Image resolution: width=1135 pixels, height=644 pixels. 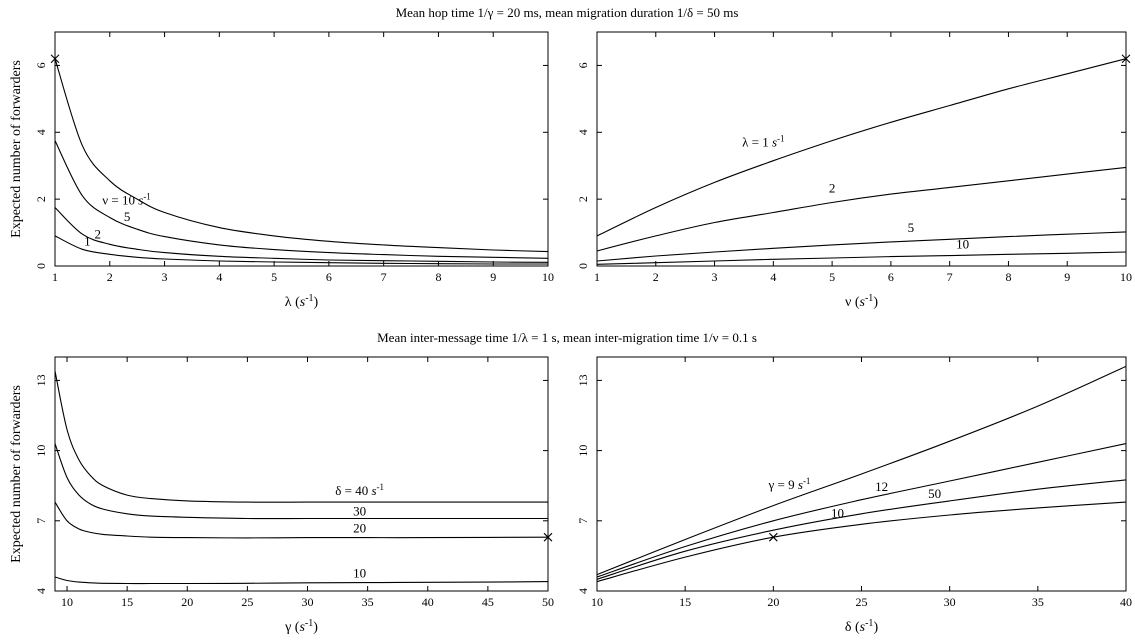 What do you see at coordinates (488, 602) in the screenshot?
I see `x-tick-label: 45` at bounding box center [488, 602].